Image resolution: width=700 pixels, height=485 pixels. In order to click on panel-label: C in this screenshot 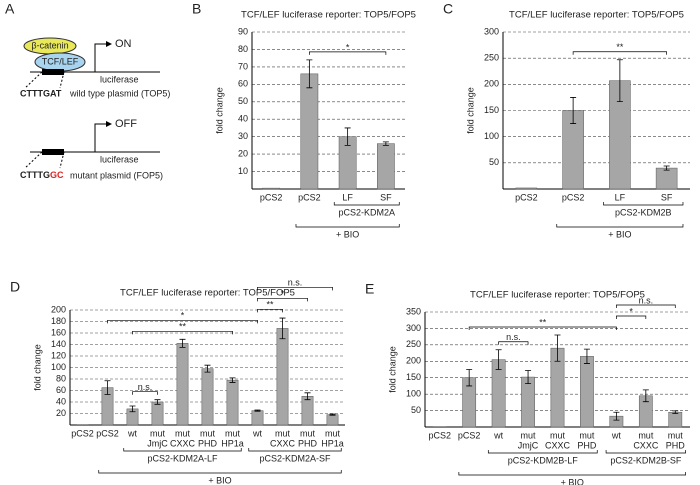, I will do `click(448, 9)`.